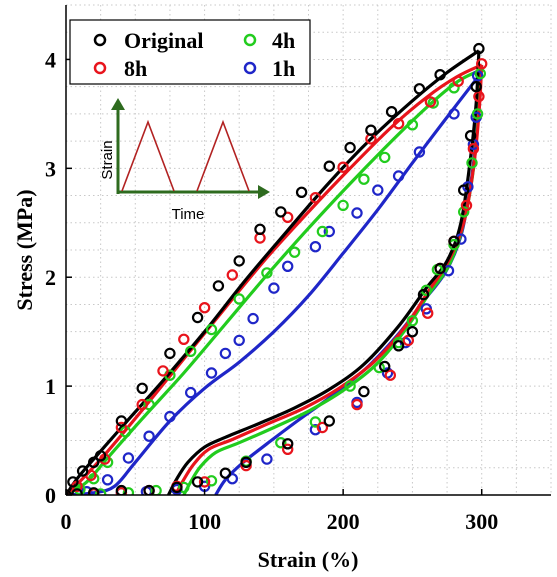  What do you see at coordinates (100, 40) in the screenshot?
I see `legend-marker-original` at bounding box center [100, 40].